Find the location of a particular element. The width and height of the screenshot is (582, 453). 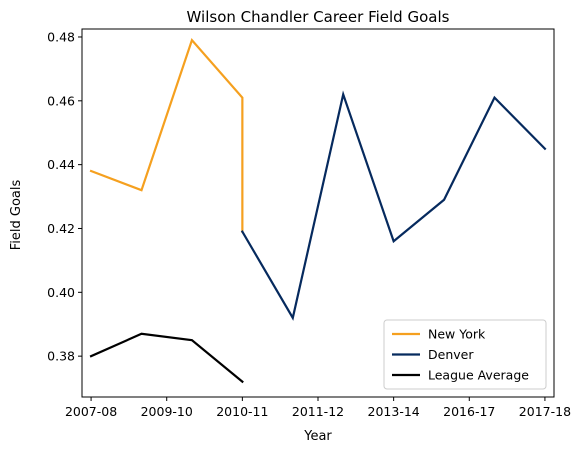

legend: New York Denver League Average is located at coordinates (465, 354).